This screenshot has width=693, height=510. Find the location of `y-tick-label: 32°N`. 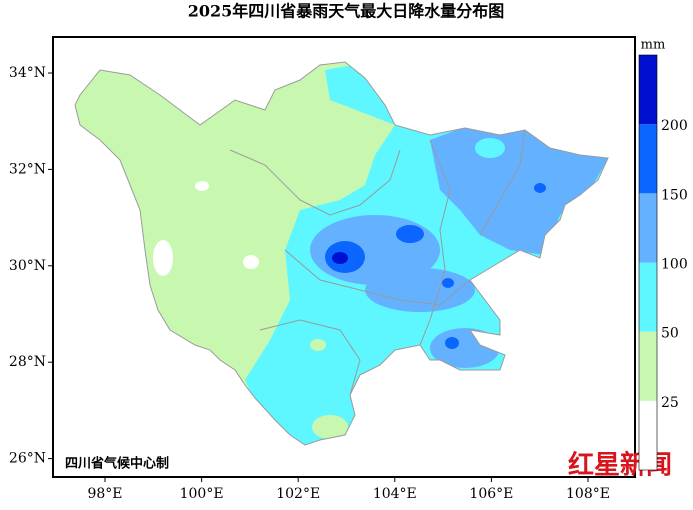

y-tick-label: 32°N is located at coordinates (27, 169).